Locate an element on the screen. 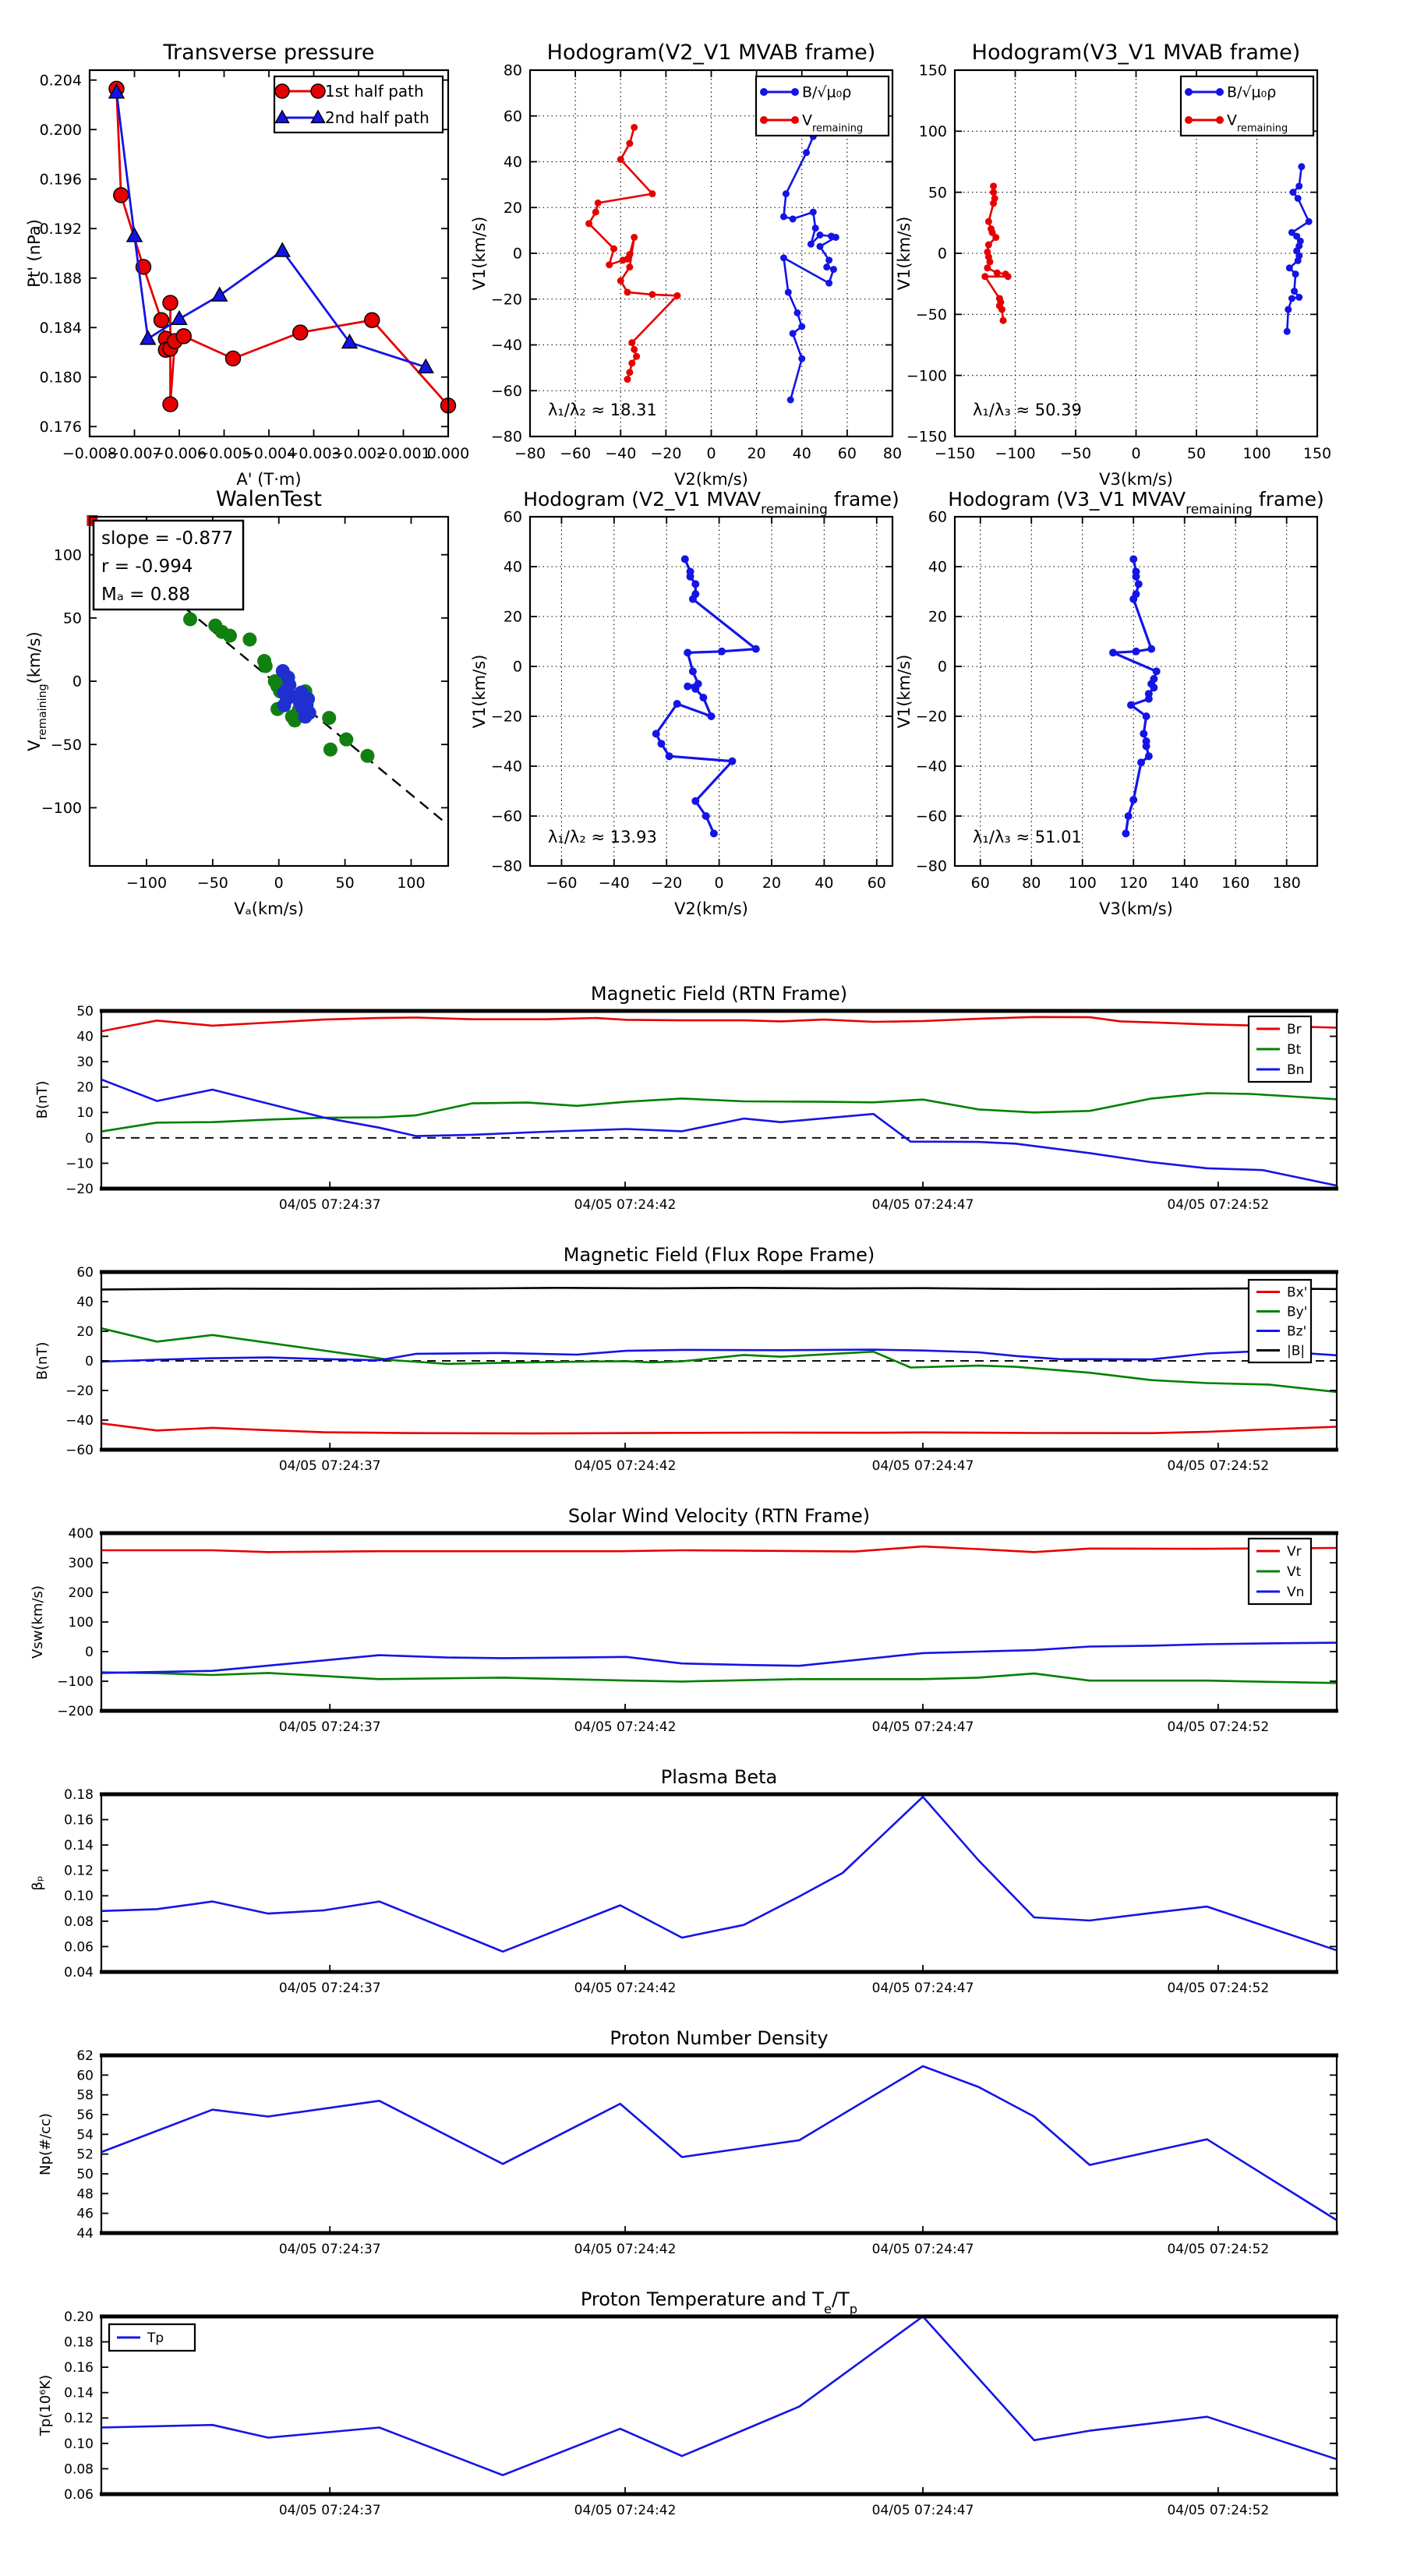 The width and height of the screenshot is (1403, 2576). x-tick-label: 04/05 07:24:47 is located at coordinates (923, 1205).